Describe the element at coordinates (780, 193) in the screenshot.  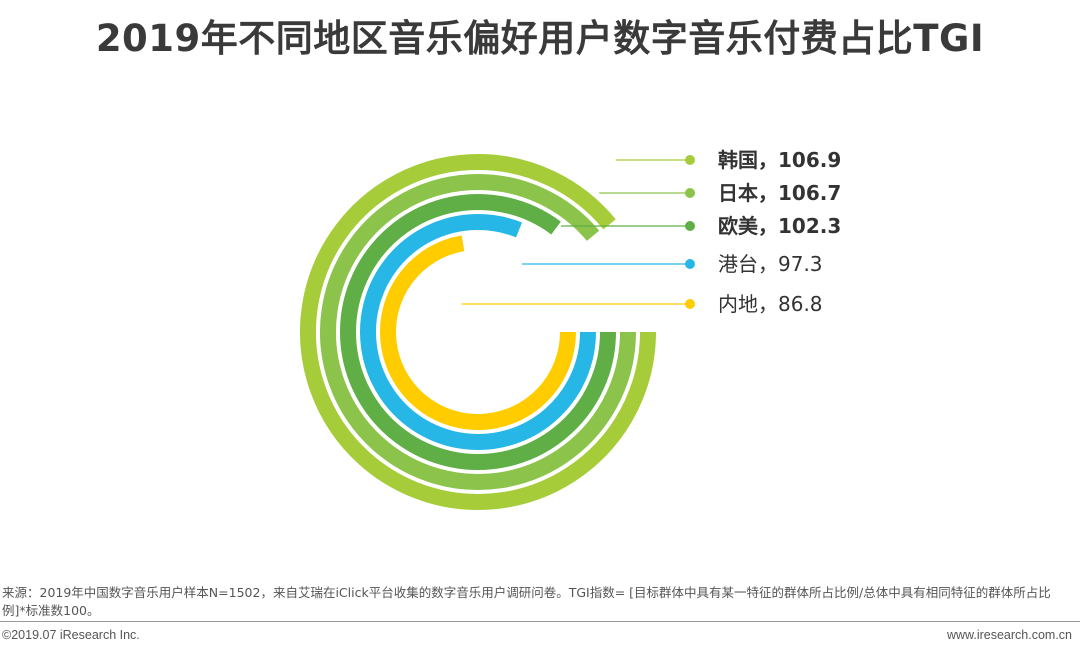
I see `legend-label-日本: 日本，106.7` at that location.